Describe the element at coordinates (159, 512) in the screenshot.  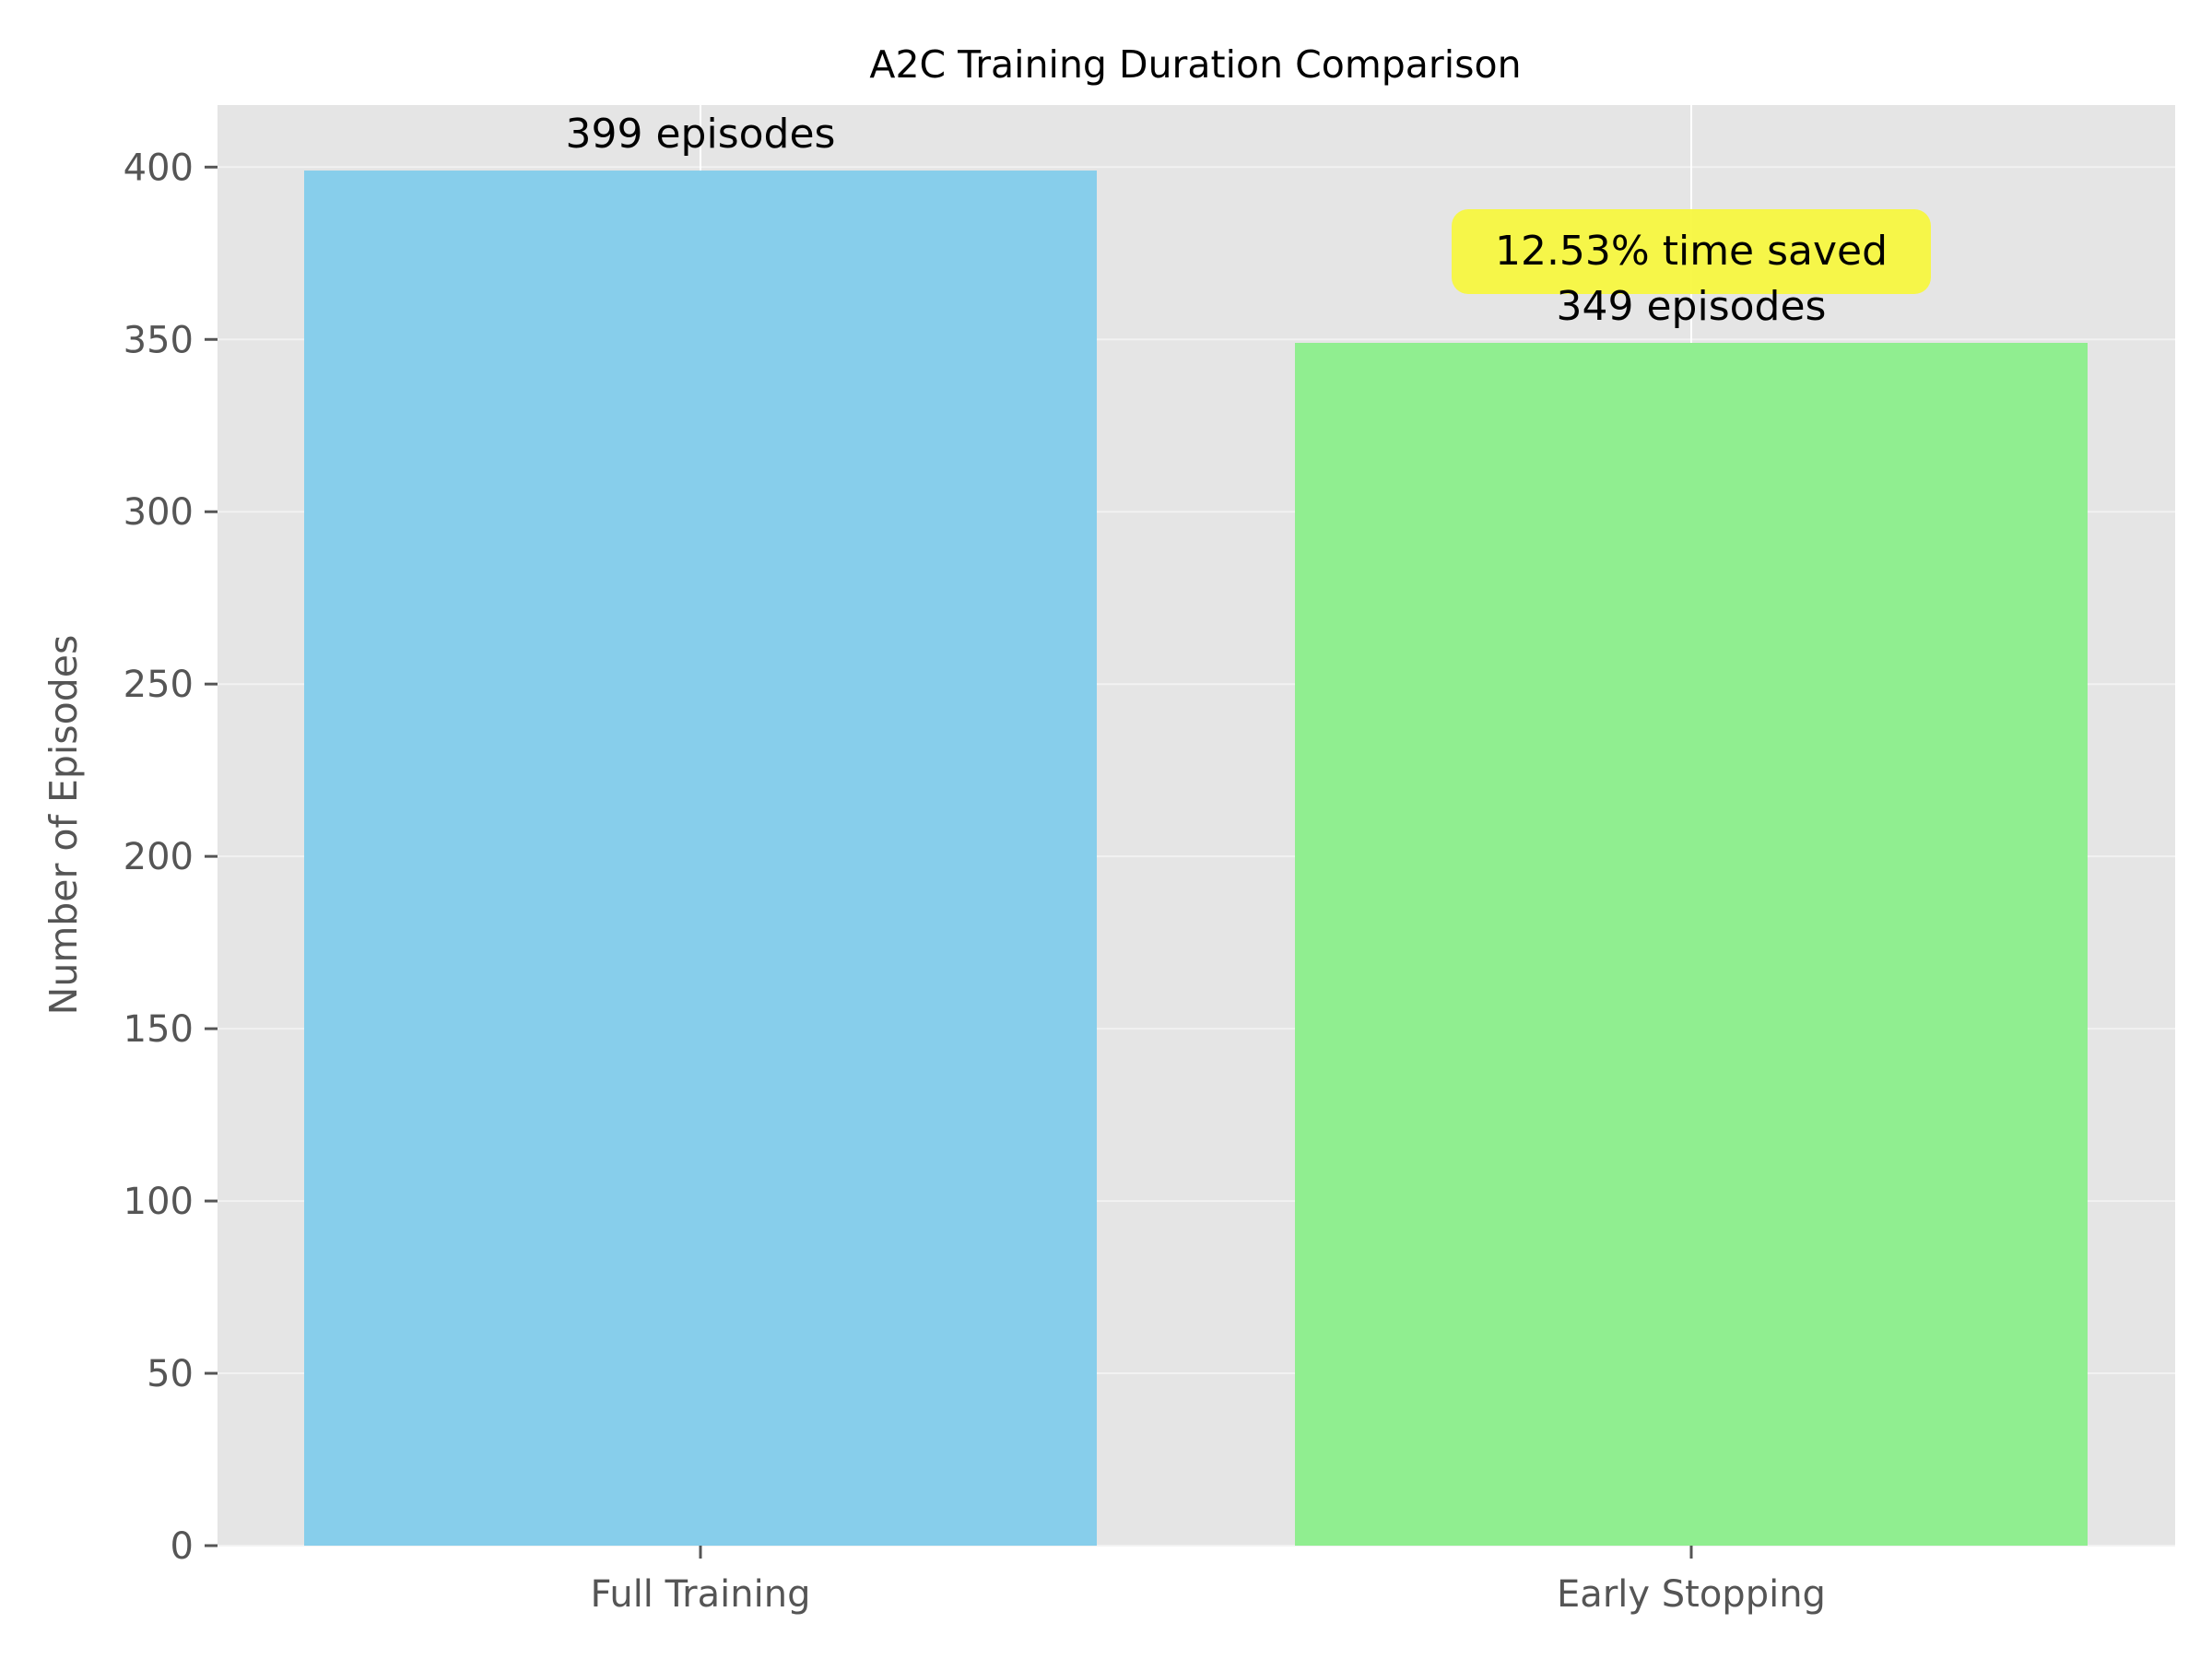
I see `y-tick-label: 300` at that location.